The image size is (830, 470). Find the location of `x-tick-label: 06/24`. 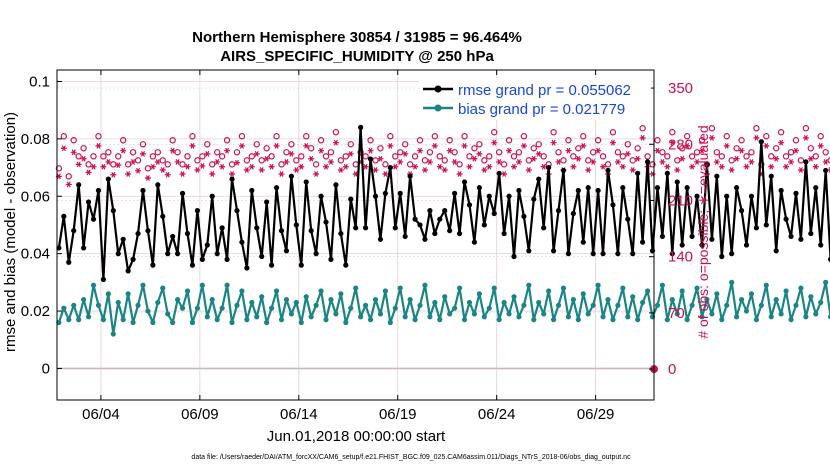

x-tick-label: 06/24 is located at coordinates (497, 414).